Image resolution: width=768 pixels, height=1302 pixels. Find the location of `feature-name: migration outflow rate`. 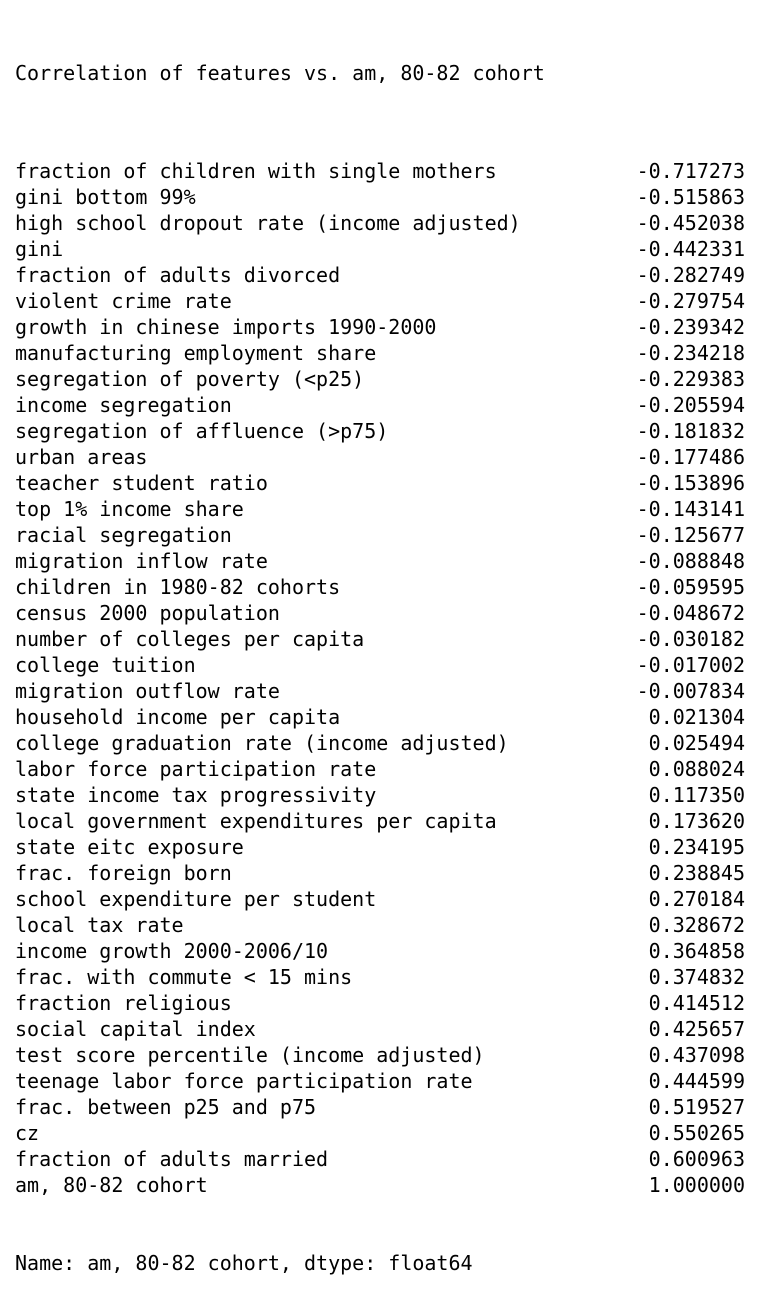

feature-name: migration outflow rate is located at coordinates (147, 691).